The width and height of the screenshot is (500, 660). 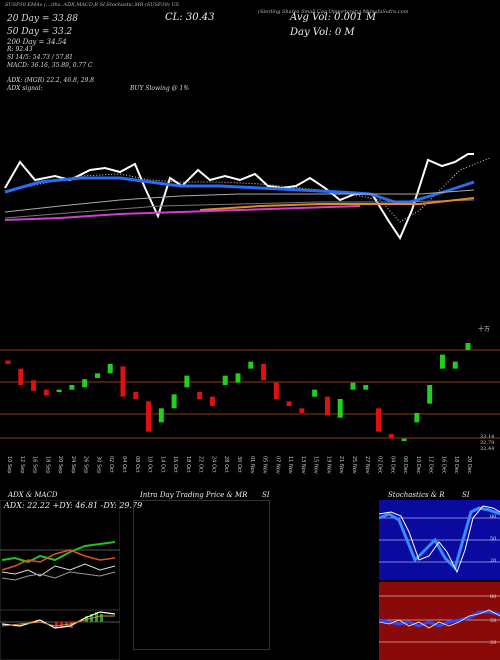 What do you see at coordinates (86, 464) in the screenshot?
I see `date-tick: 26 Sep` at bounding box center [86, 464].